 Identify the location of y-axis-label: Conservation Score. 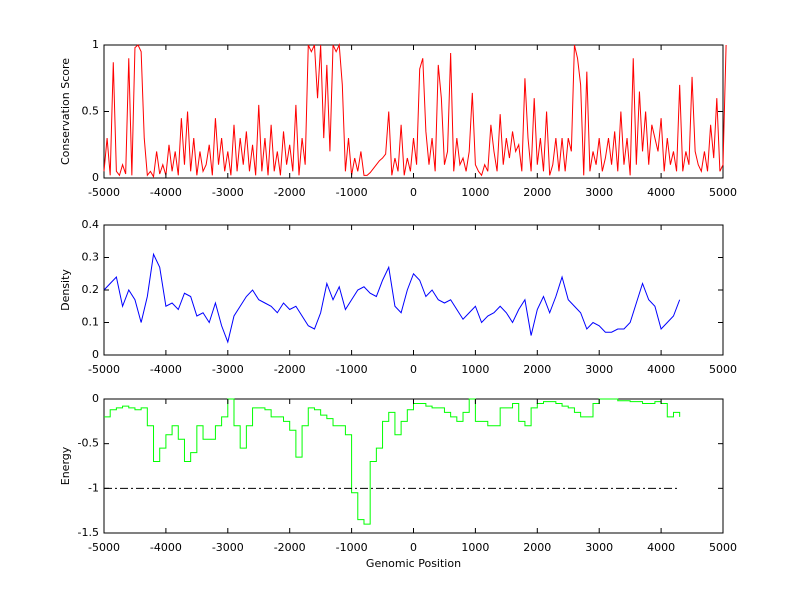
(65, 111).